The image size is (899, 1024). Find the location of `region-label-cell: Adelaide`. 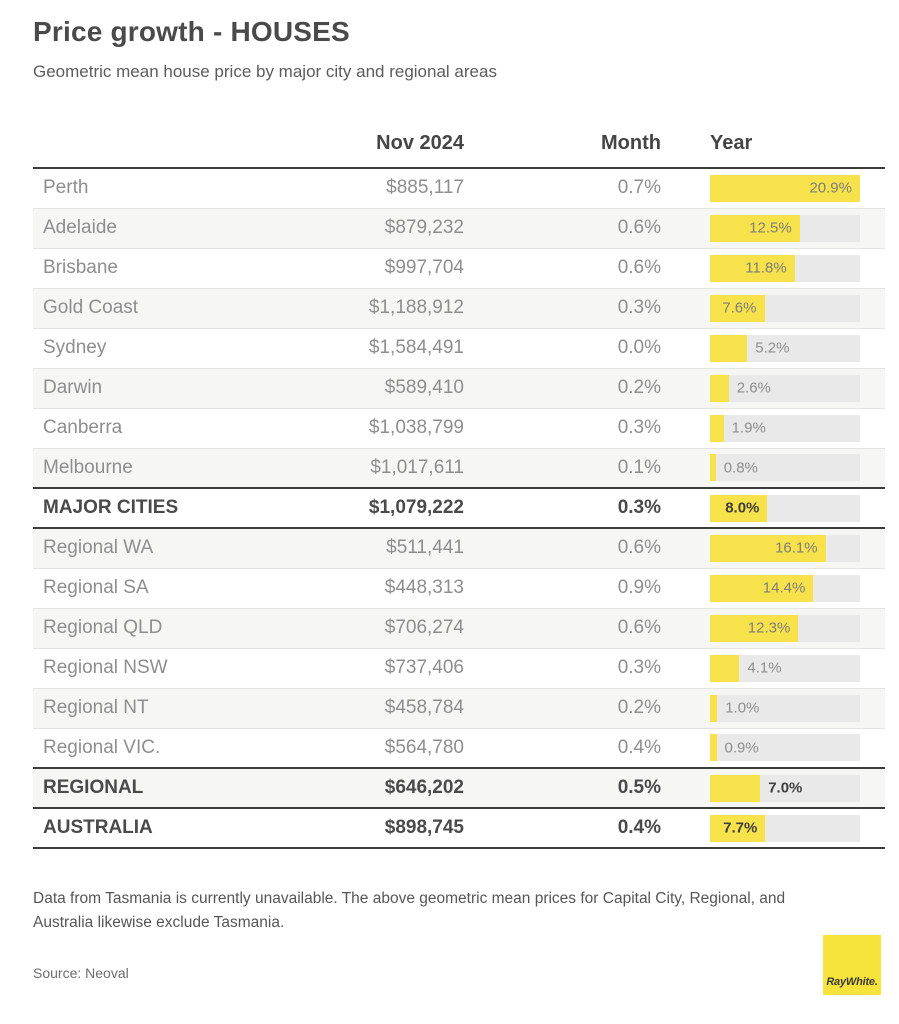

region-label-cell: Adelaide is located at coordinates (80, 227).